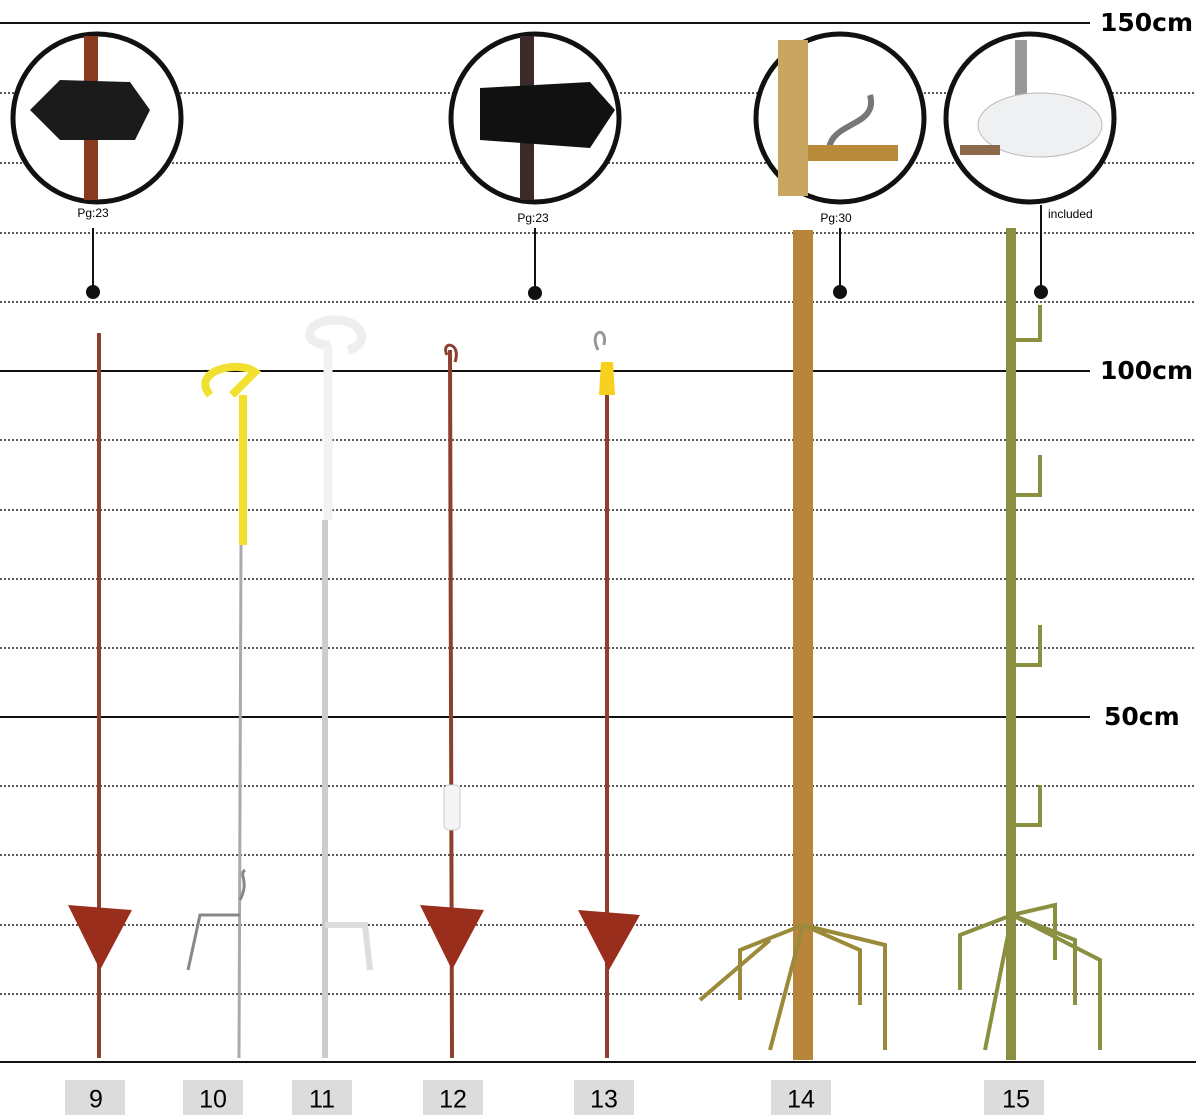 The image size is (1196, 1115). I want to click on callout-label: included, so click(1070, 214).